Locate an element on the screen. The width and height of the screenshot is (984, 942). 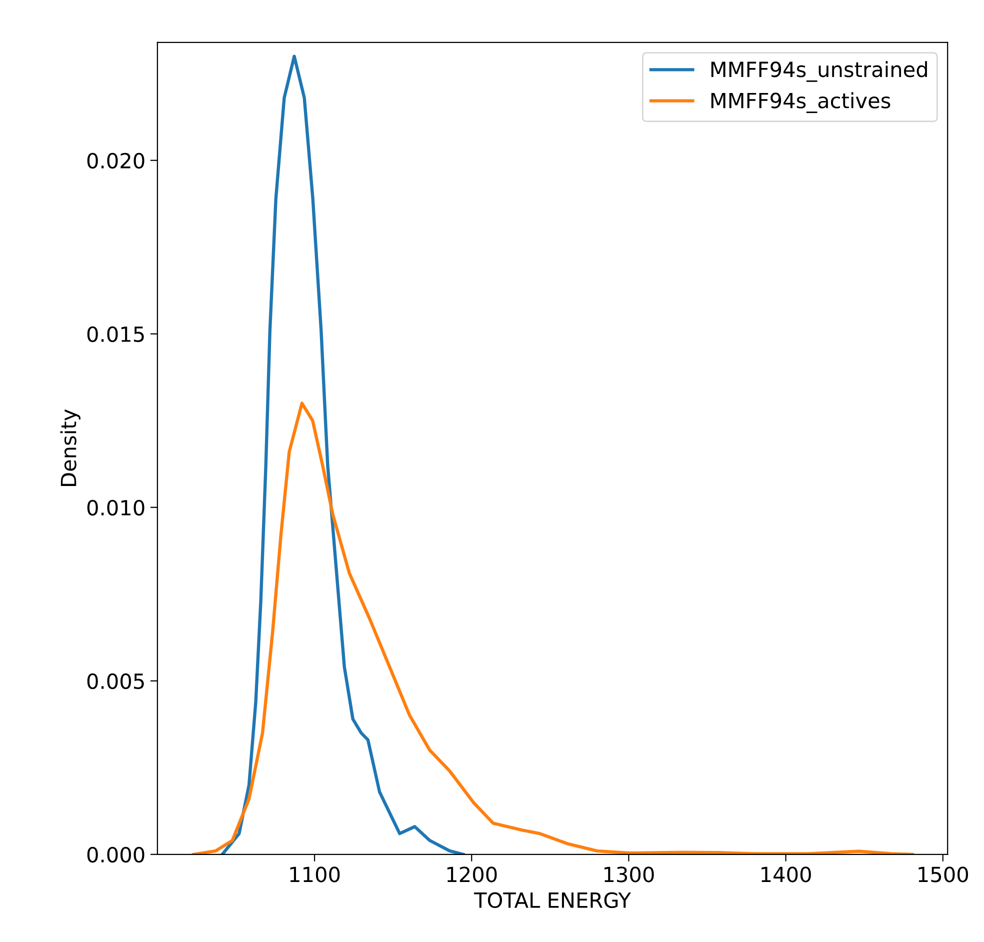
y-tick-label: 0.005 is located at coordinates (115, 681).